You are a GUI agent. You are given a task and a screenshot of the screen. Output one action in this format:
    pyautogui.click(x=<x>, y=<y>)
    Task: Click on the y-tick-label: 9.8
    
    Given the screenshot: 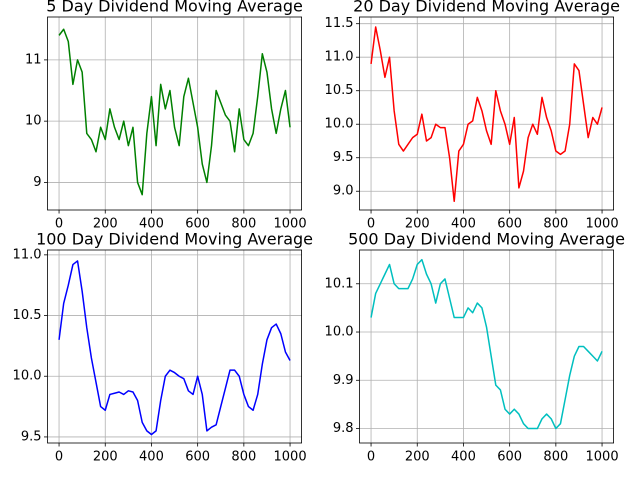 What is the action you would take?
    pyautogui.click(x=343, y=428)
    